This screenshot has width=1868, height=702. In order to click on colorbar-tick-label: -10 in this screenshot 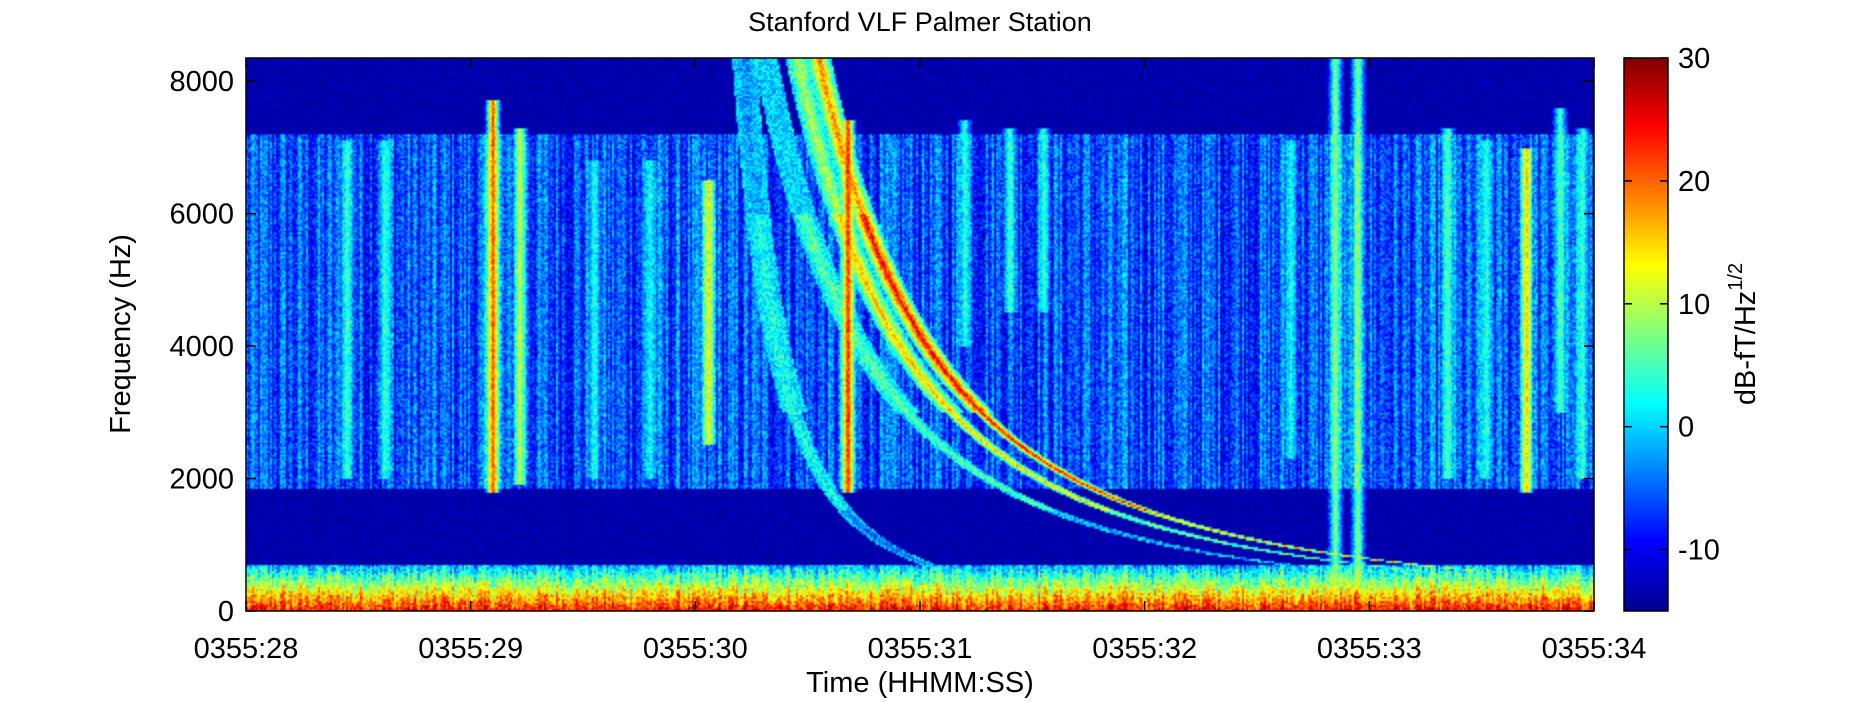, I will do `click(1699, 551)`.